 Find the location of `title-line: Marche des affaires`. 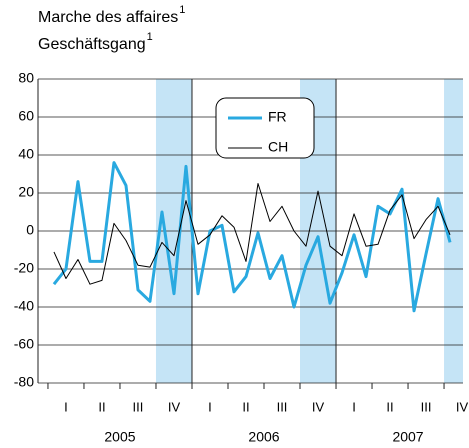

title-line: Marche des affaires is located at coordinates (108, 17).